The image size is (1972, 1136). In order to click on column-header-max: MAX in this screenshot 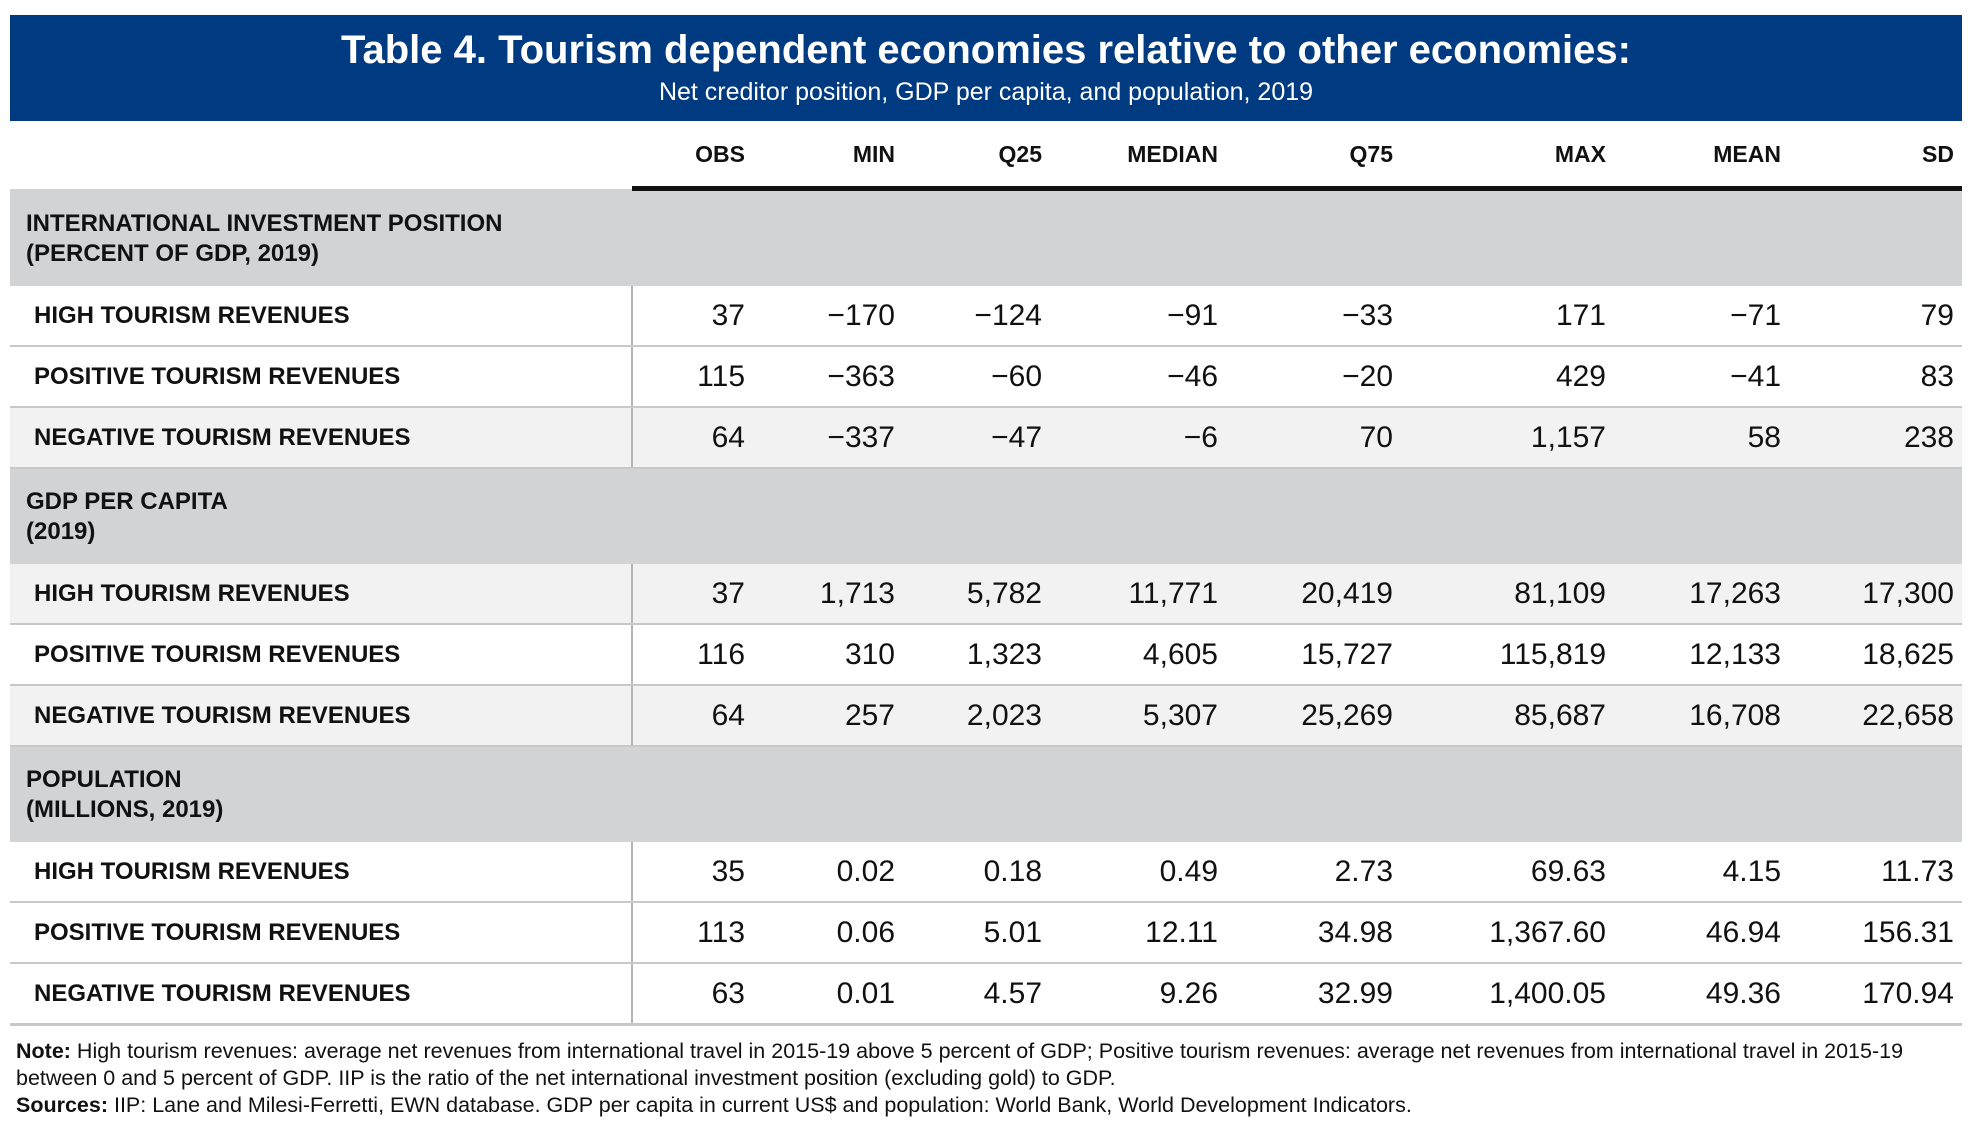, I will do `click(1507, 157)`.